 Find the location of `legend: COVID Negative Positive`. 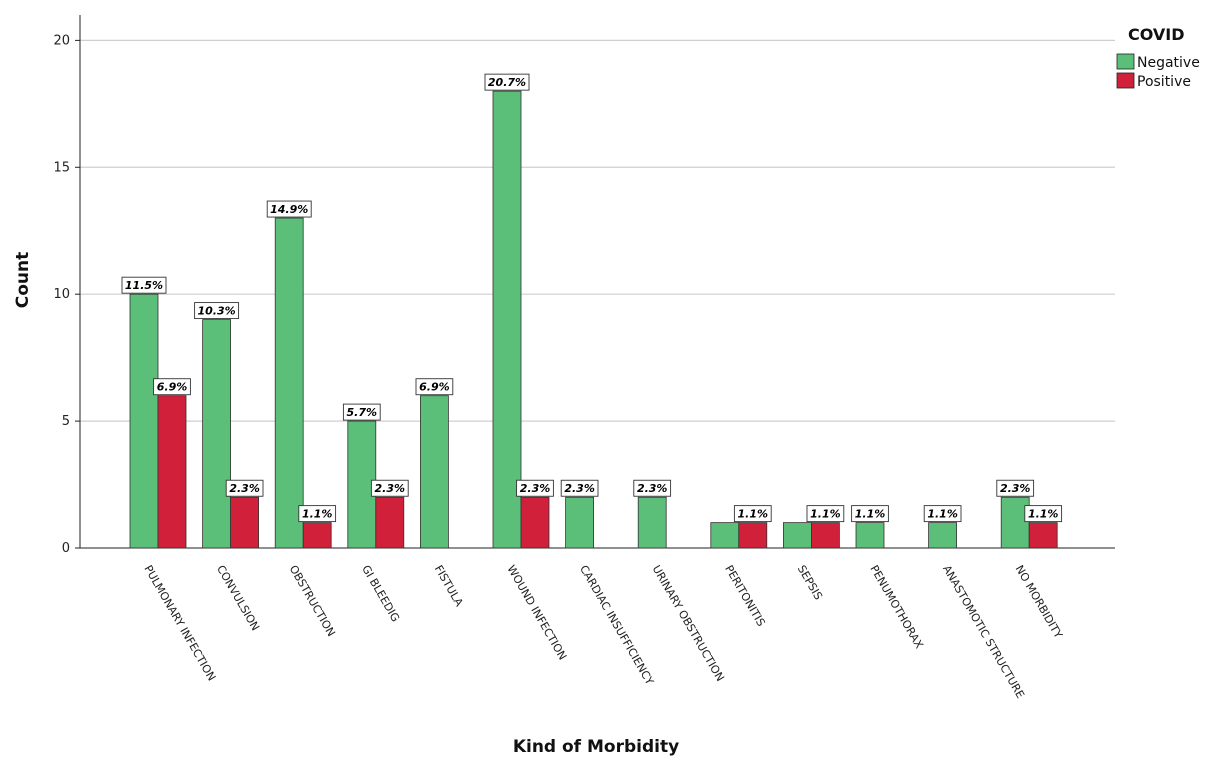

legend: COVID Negative Positive is located at coordinates (1158, 57).